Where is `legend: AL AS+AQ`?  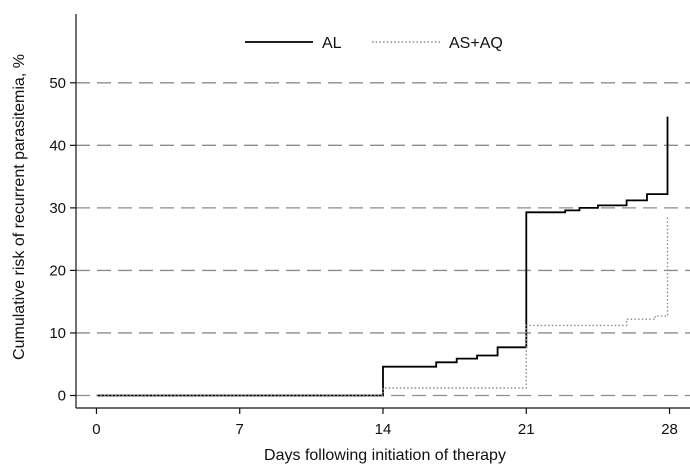
legend: AL AS+AQ is located at coordinates (374, 43).